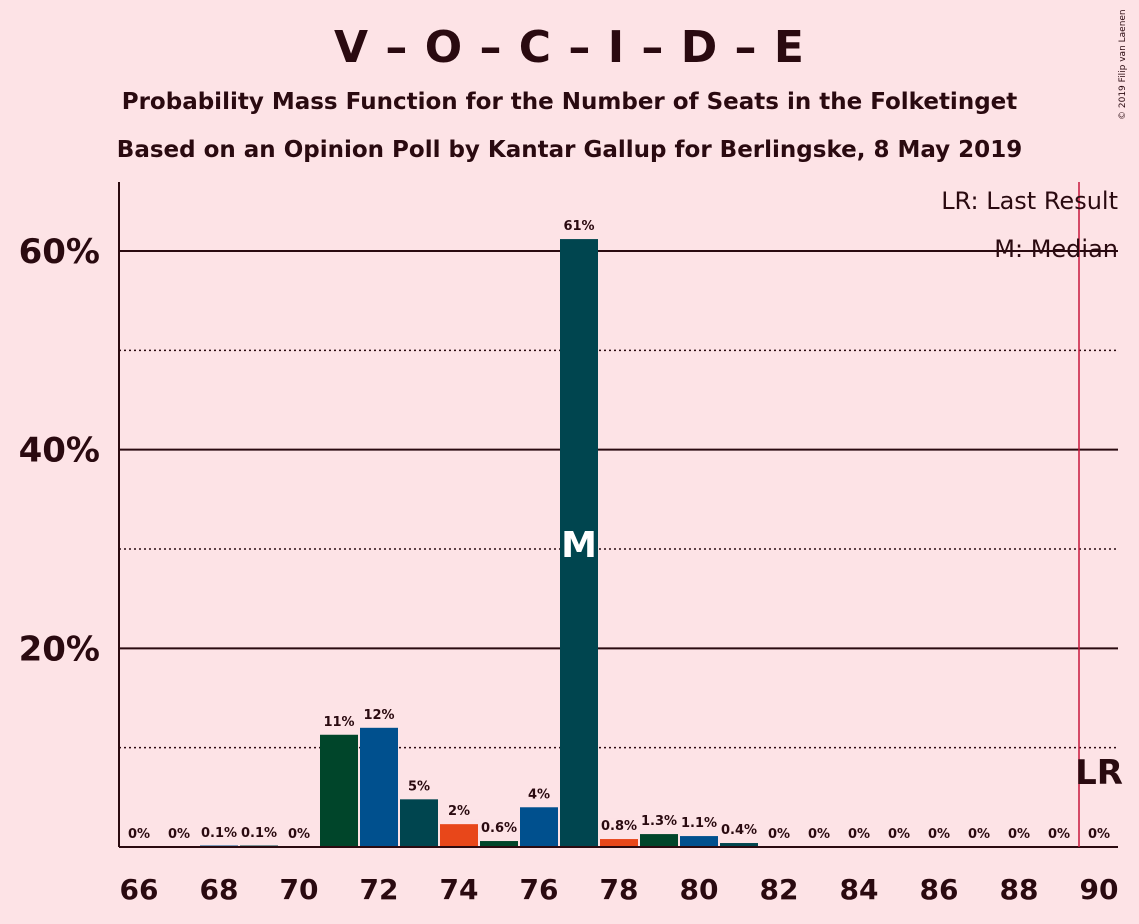 This screenshot has width=1139, height=924. What do you see at coordinates (579, 545) in the screenshot?
I see `median-marker: M` at bounding box center [579, 545].